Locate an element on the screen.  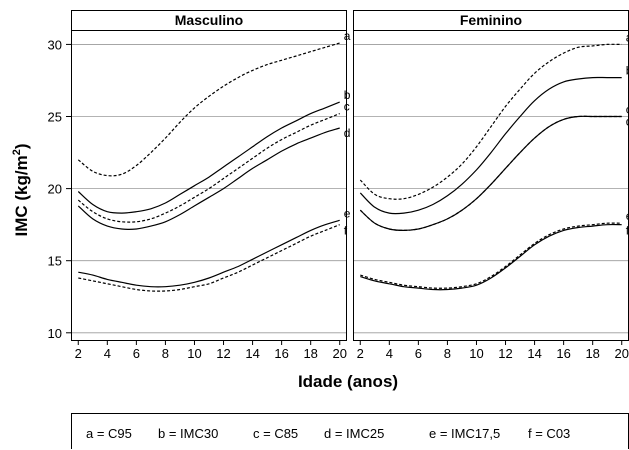
legend-item-d: d = IMC25 is located at coordinates (354, 433).